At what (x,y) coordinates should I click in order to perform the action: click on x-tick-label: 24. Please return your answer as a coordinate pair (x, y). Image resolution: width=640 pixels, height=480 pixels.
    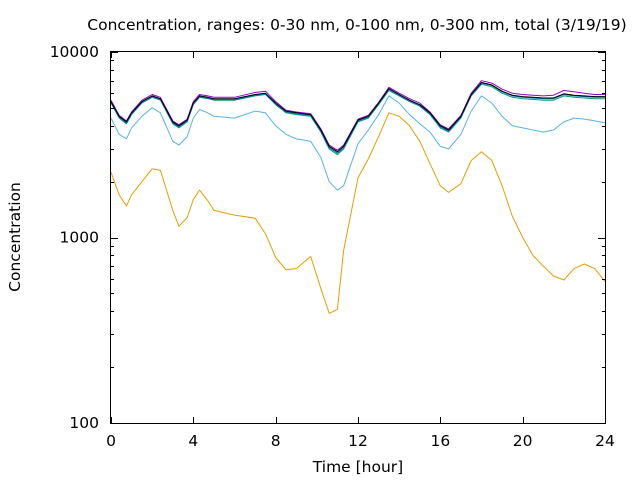
    Looking at the image, I should click on (605, 441).